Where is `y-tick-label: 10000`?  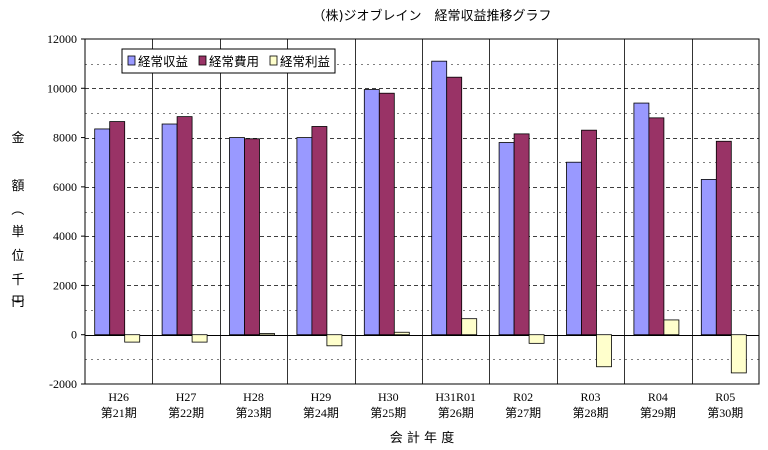 y-tick-label: 10000 is located at coordinates (62, 88).